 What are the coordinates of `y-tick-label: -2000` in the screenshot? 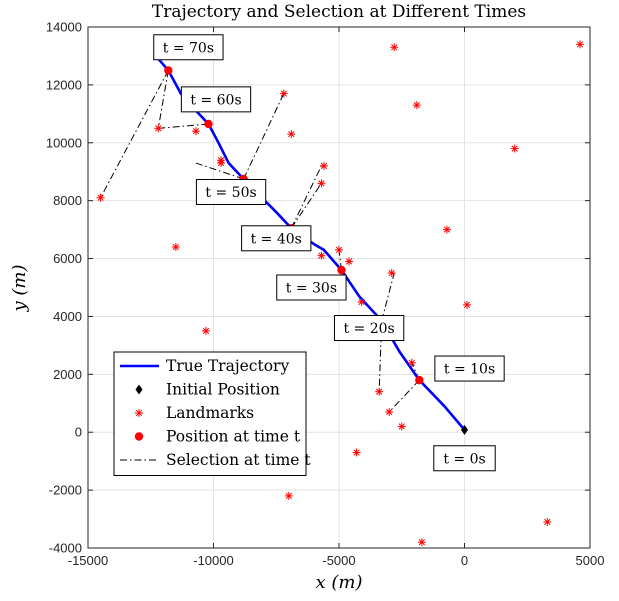 It's located at (65, 490).